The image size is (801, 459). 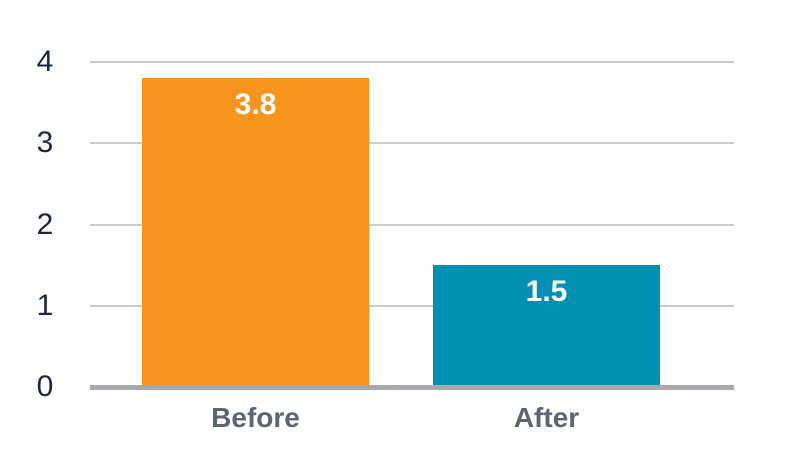 I want to click on y-tick-label-0: 0, so click(x=45, y=386).